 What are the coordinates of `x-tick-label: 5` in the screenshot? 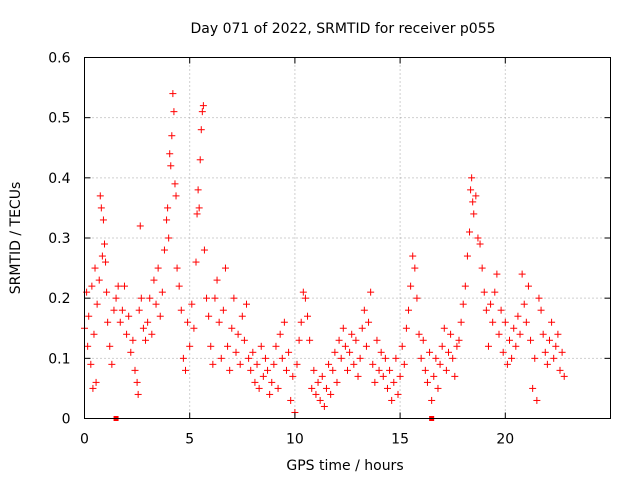 It's located at (189, 440).